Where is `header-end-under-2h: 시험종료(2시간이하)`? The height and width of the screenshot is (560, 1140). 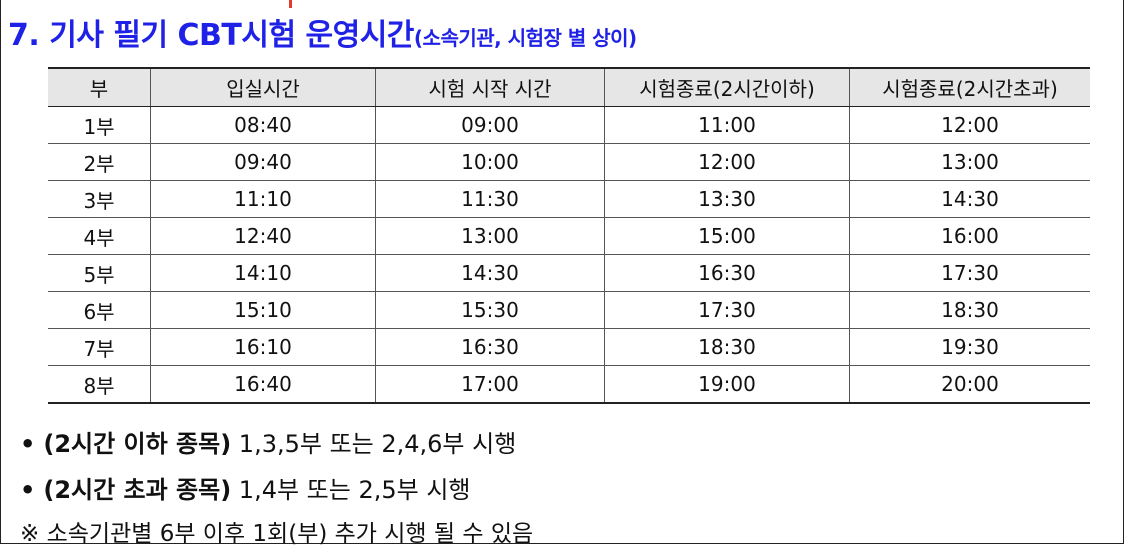 header-end-under-2h: 시험종료(2시간이하) is located at coordinates (727, 87).